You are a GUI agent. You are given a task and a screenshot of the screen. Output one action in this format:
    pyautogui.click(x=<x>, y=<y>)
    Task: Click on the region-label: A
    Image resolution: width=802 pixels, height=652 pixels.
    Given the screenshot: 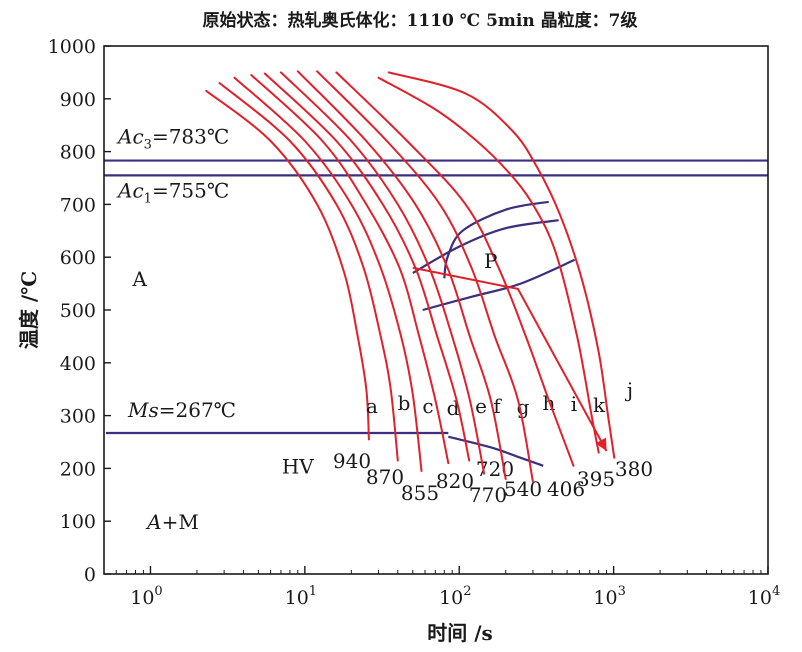 What is the action you would take?
    pyautogui.click(x=139, y=279)
    